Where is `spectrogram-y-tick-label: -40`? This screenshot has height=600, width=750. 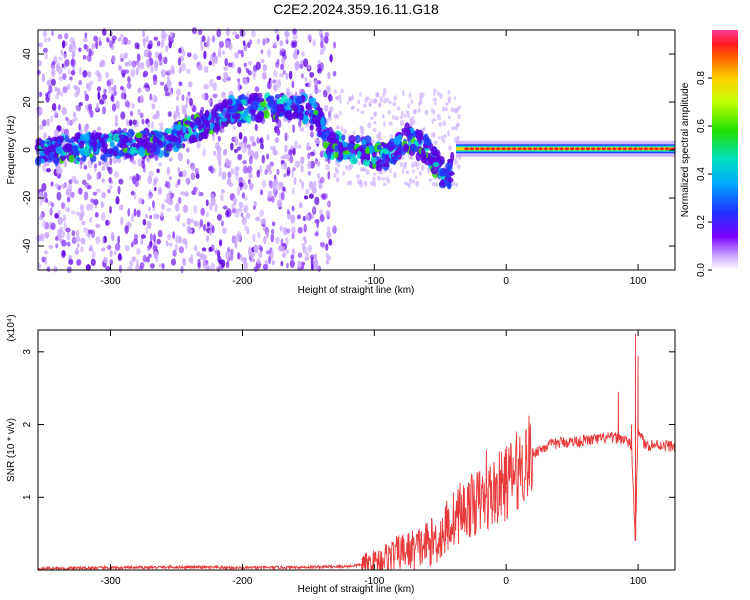
spectrogram-y-tick-label: -40 is located at coordinates (27, 245).